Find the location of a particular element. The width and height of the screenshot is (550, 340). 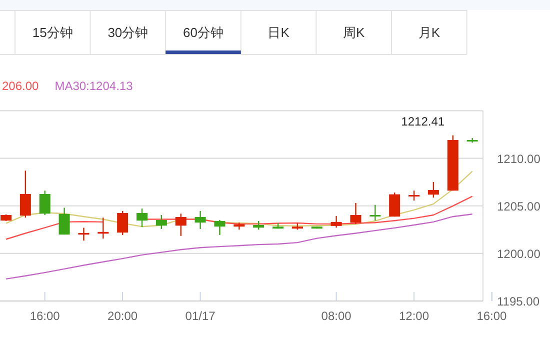

annotation: 1212.41 is located at coordinates (423, 121).